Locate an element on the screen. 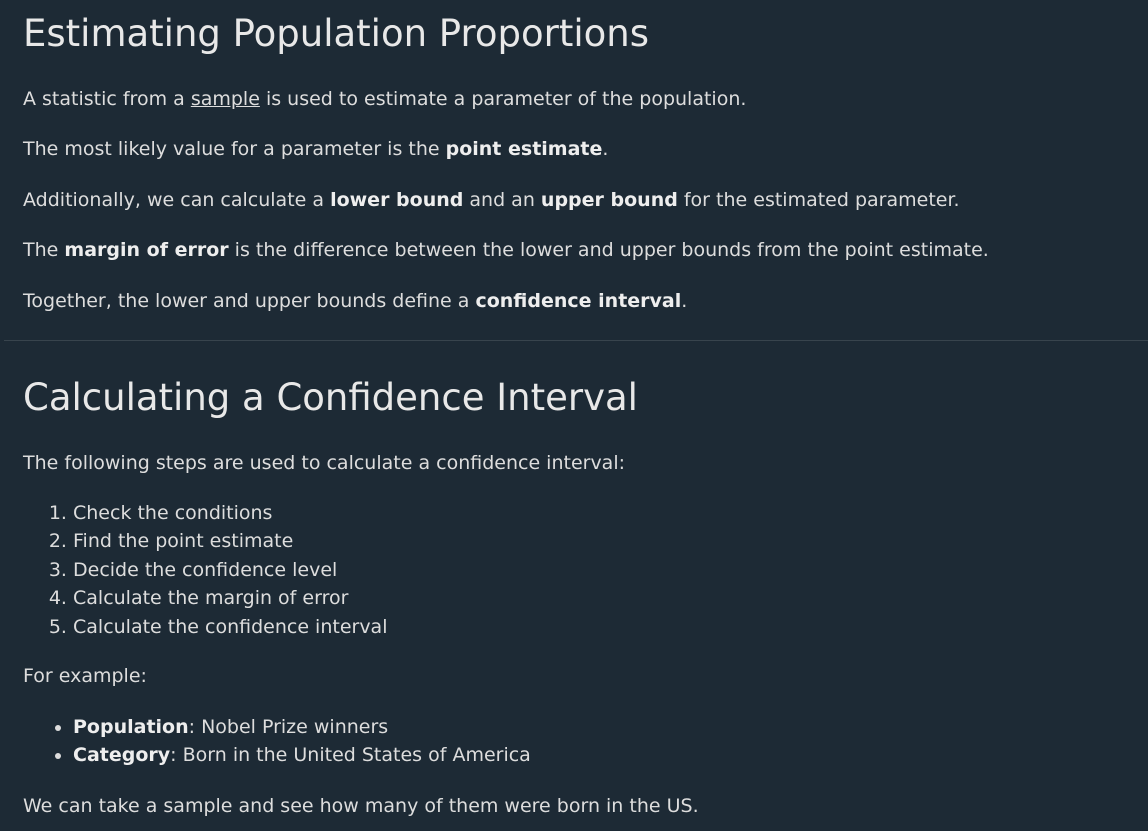 The width and height of the screenshot is (1148, 831). text: A statistic from a is located at coordinates (107, 99).